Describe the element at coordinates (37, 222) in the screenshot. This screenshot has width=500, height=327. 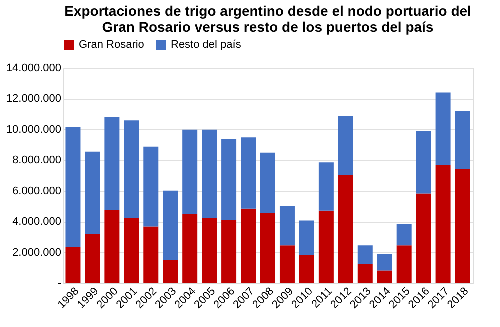
I see `y-tick-label: 4.000.000` at that location.